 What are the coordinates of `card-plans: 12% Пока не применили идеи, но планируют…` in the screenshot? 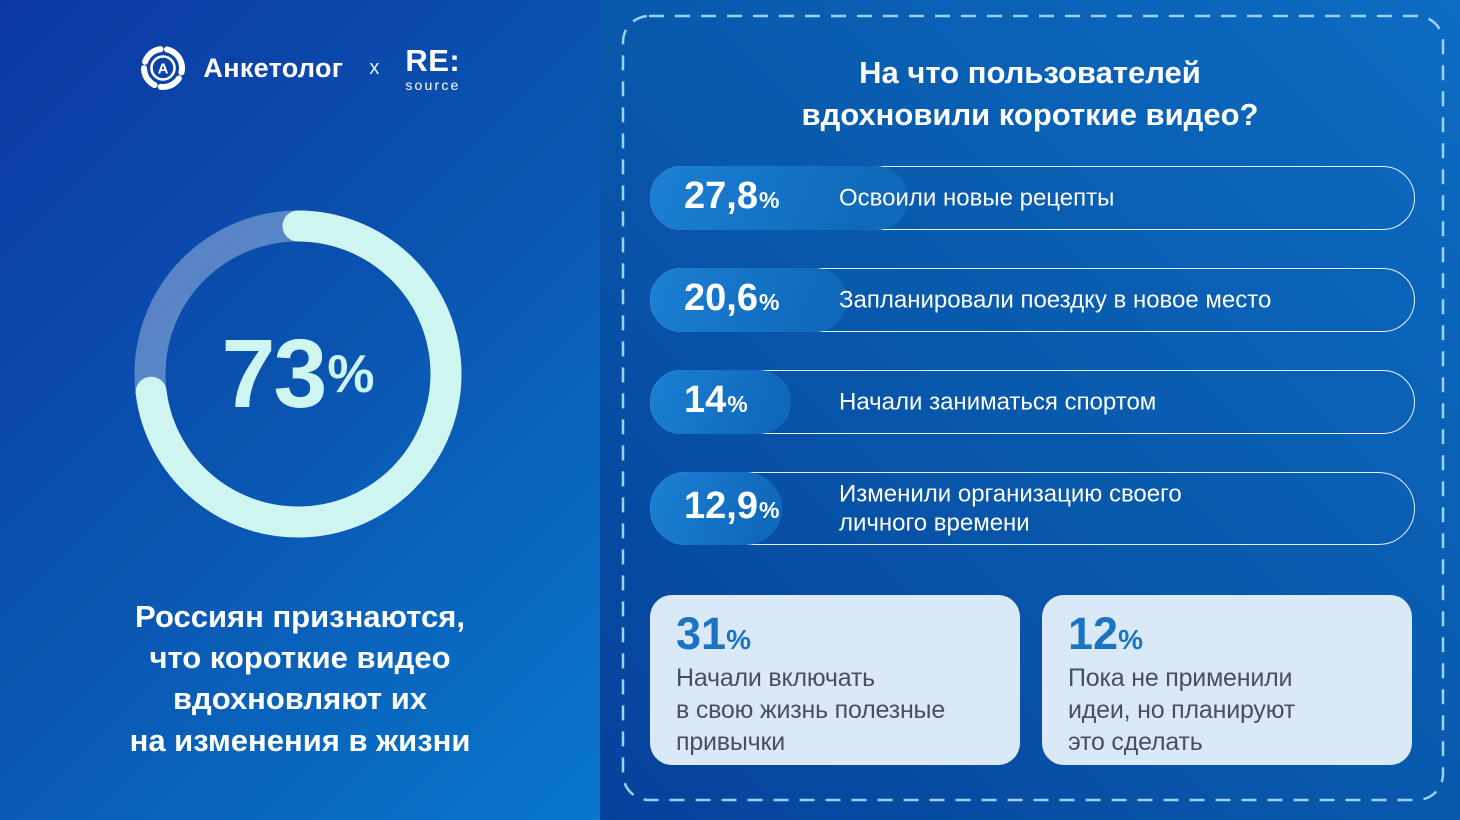 It's located at (1227, 680).